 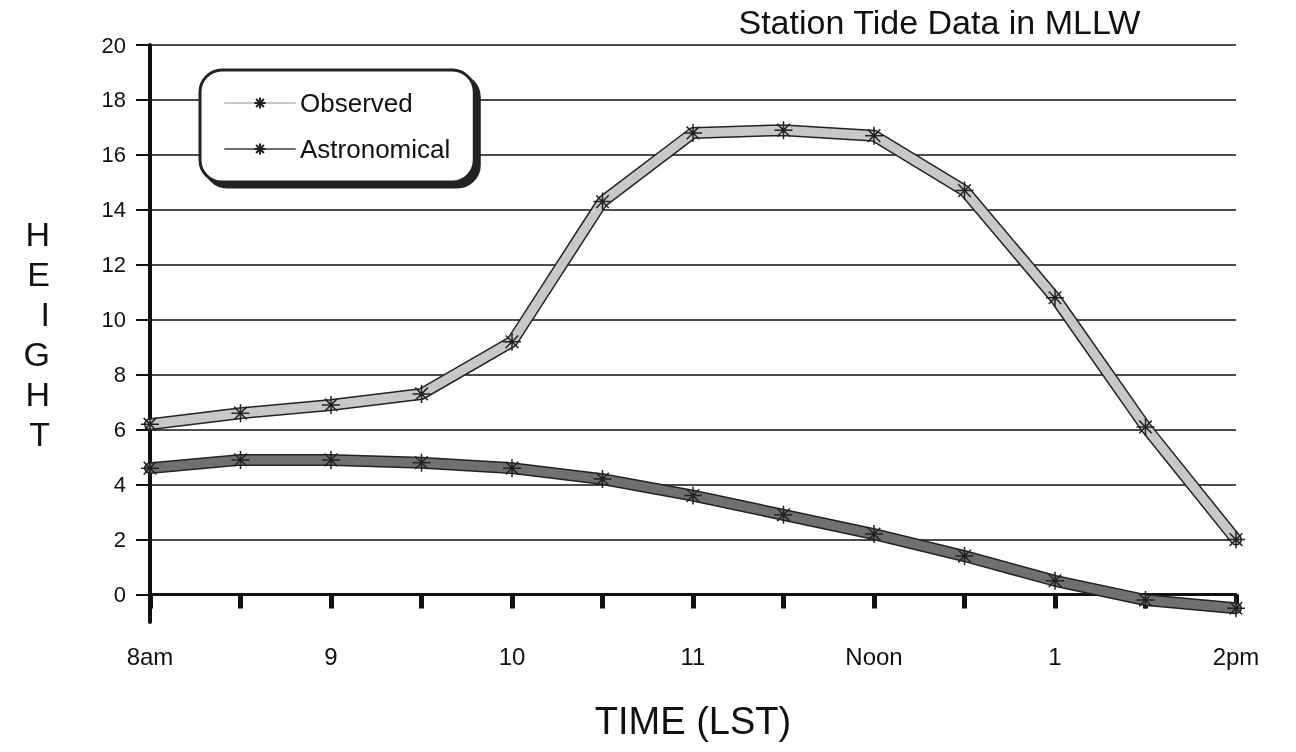 What do you see at coordinates (874, 656) in the screenshot?
I see `x-tick-label: Noon` at bounding box center [874, 656].